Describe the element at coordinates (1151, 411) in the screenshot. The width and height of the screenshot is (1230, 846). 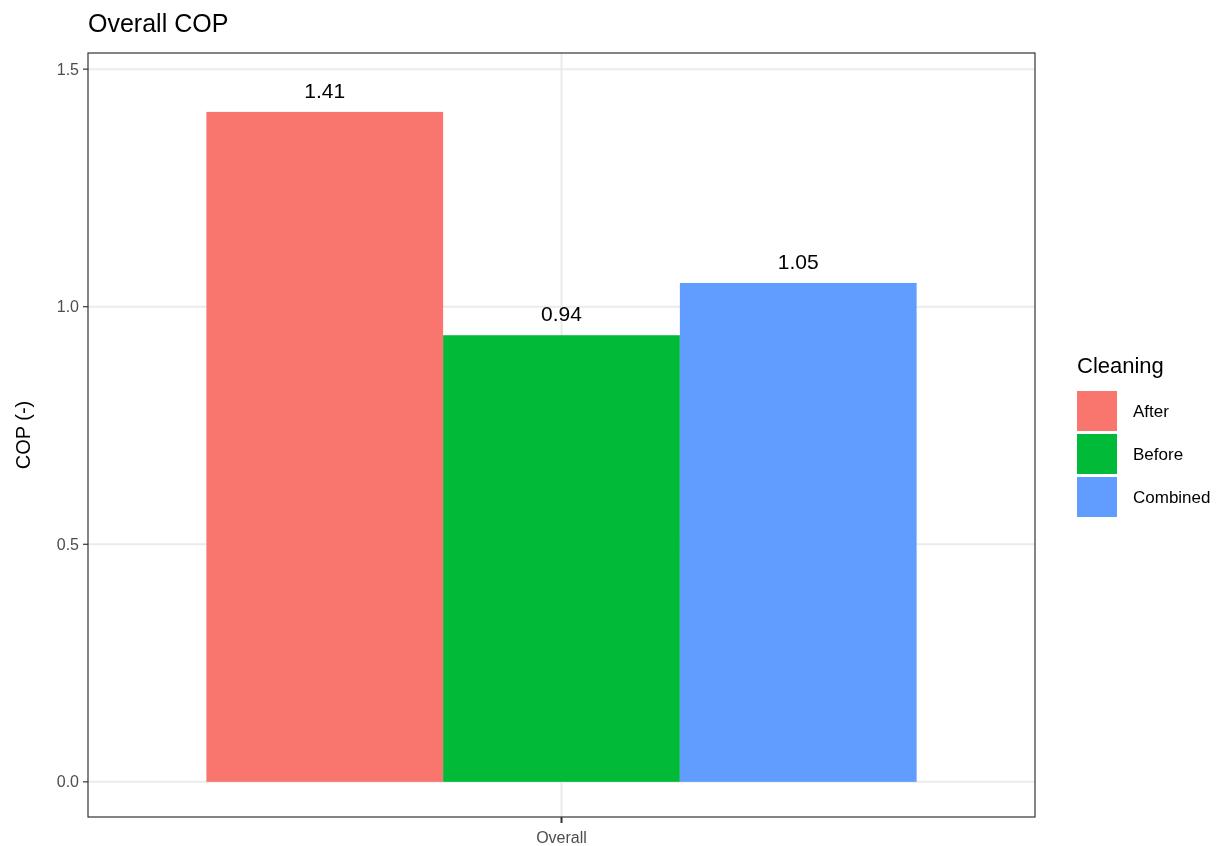
I see `legend-label: After` at that location.